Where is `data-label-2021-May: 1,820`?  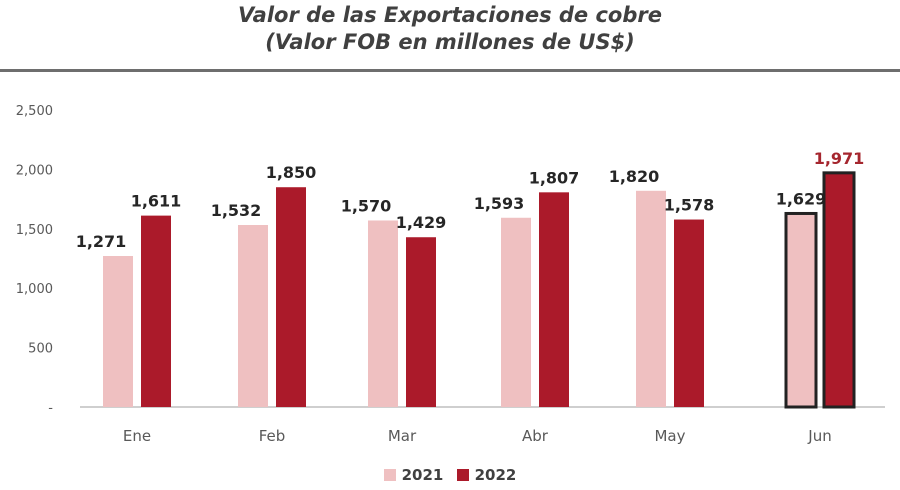 data-label-2021-May: 1,820 is located at coordinates (634, 176).